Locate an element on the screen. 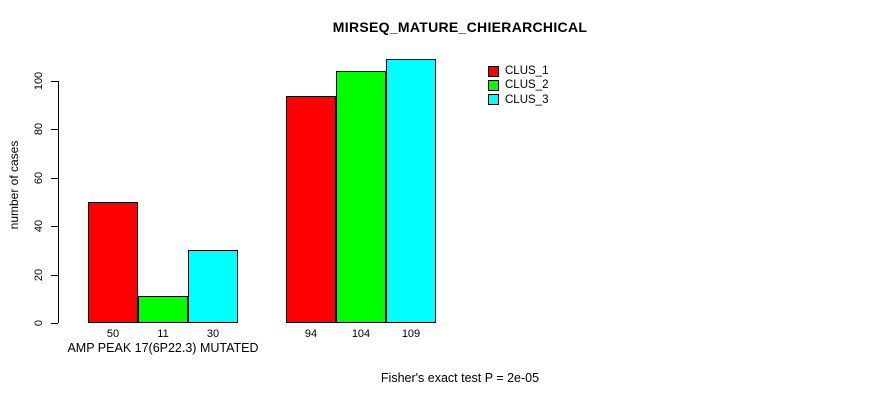 The width and height of the screenshot is (890, 400). bar-value-label: 104 is located at coordinates (361, 334).